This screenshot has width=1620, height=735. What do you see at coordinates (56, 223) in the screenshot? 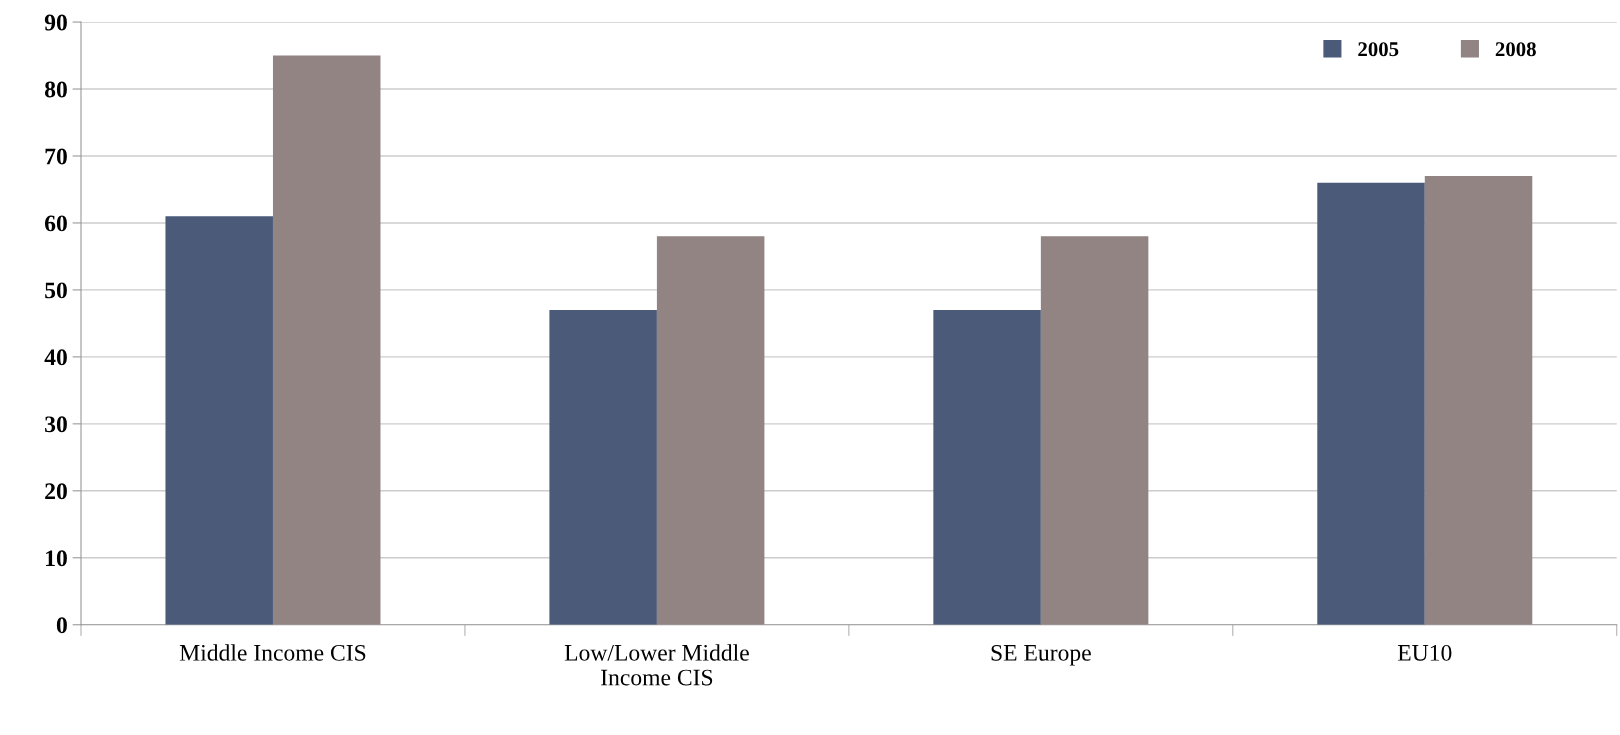
I see `y-tick-label: 60` at bounding box center [56, 223].